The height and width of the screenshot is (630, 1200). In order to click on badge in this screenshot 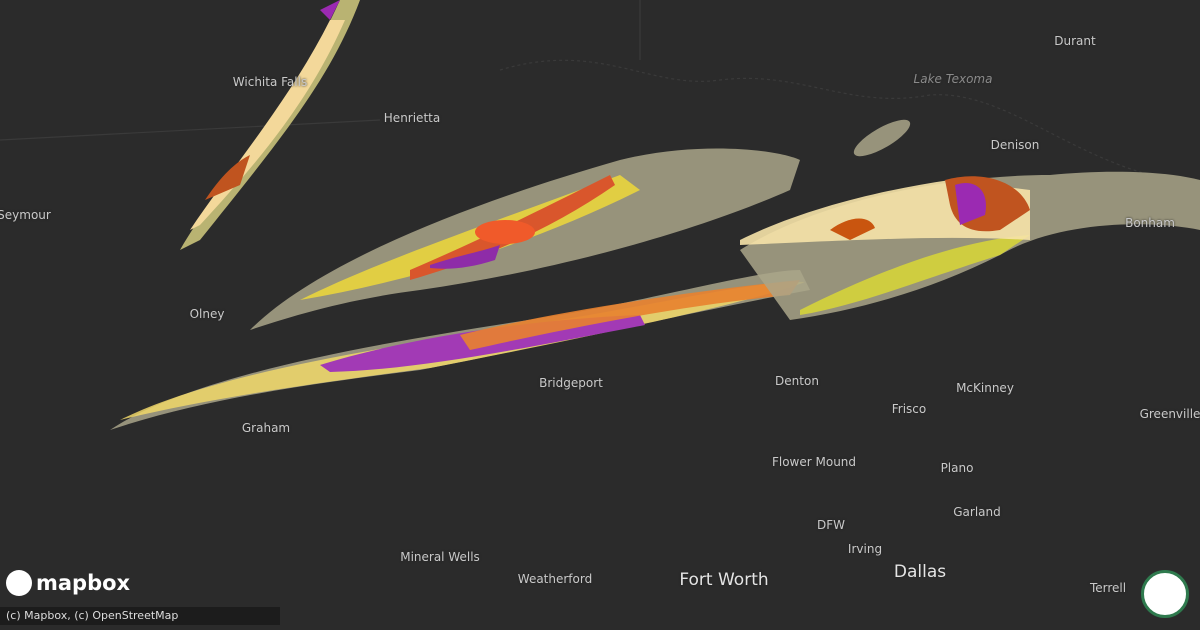, I will do `click(1165, 594)`.